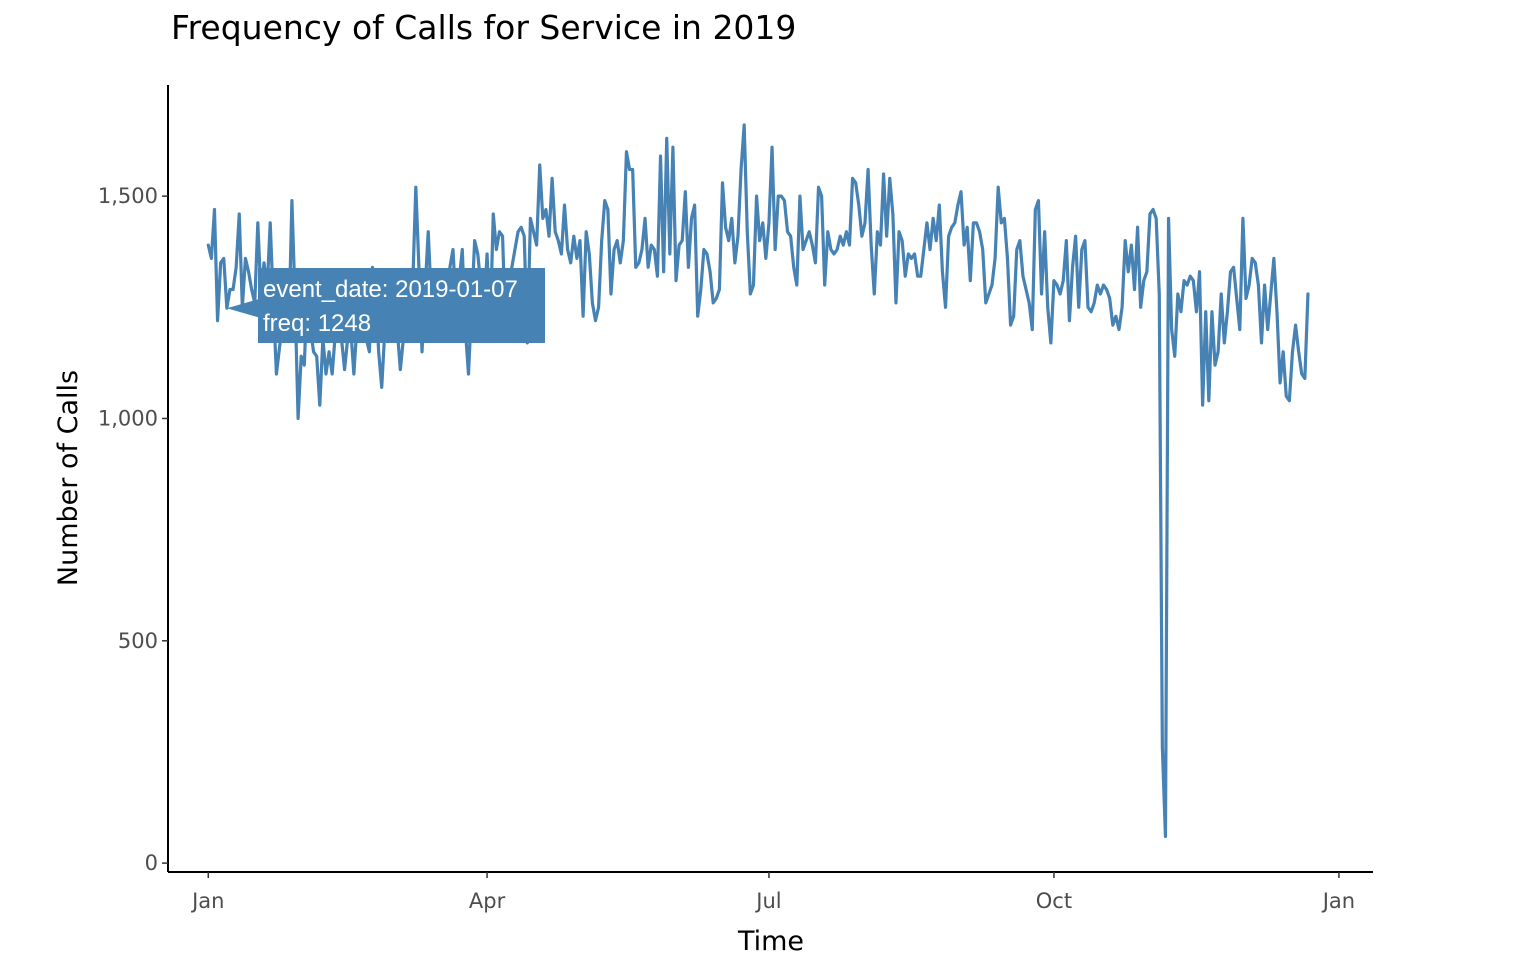  Describe the element at coordinates (138, 641) in the screenshot. I see `y-tick-label: 500` at that location.